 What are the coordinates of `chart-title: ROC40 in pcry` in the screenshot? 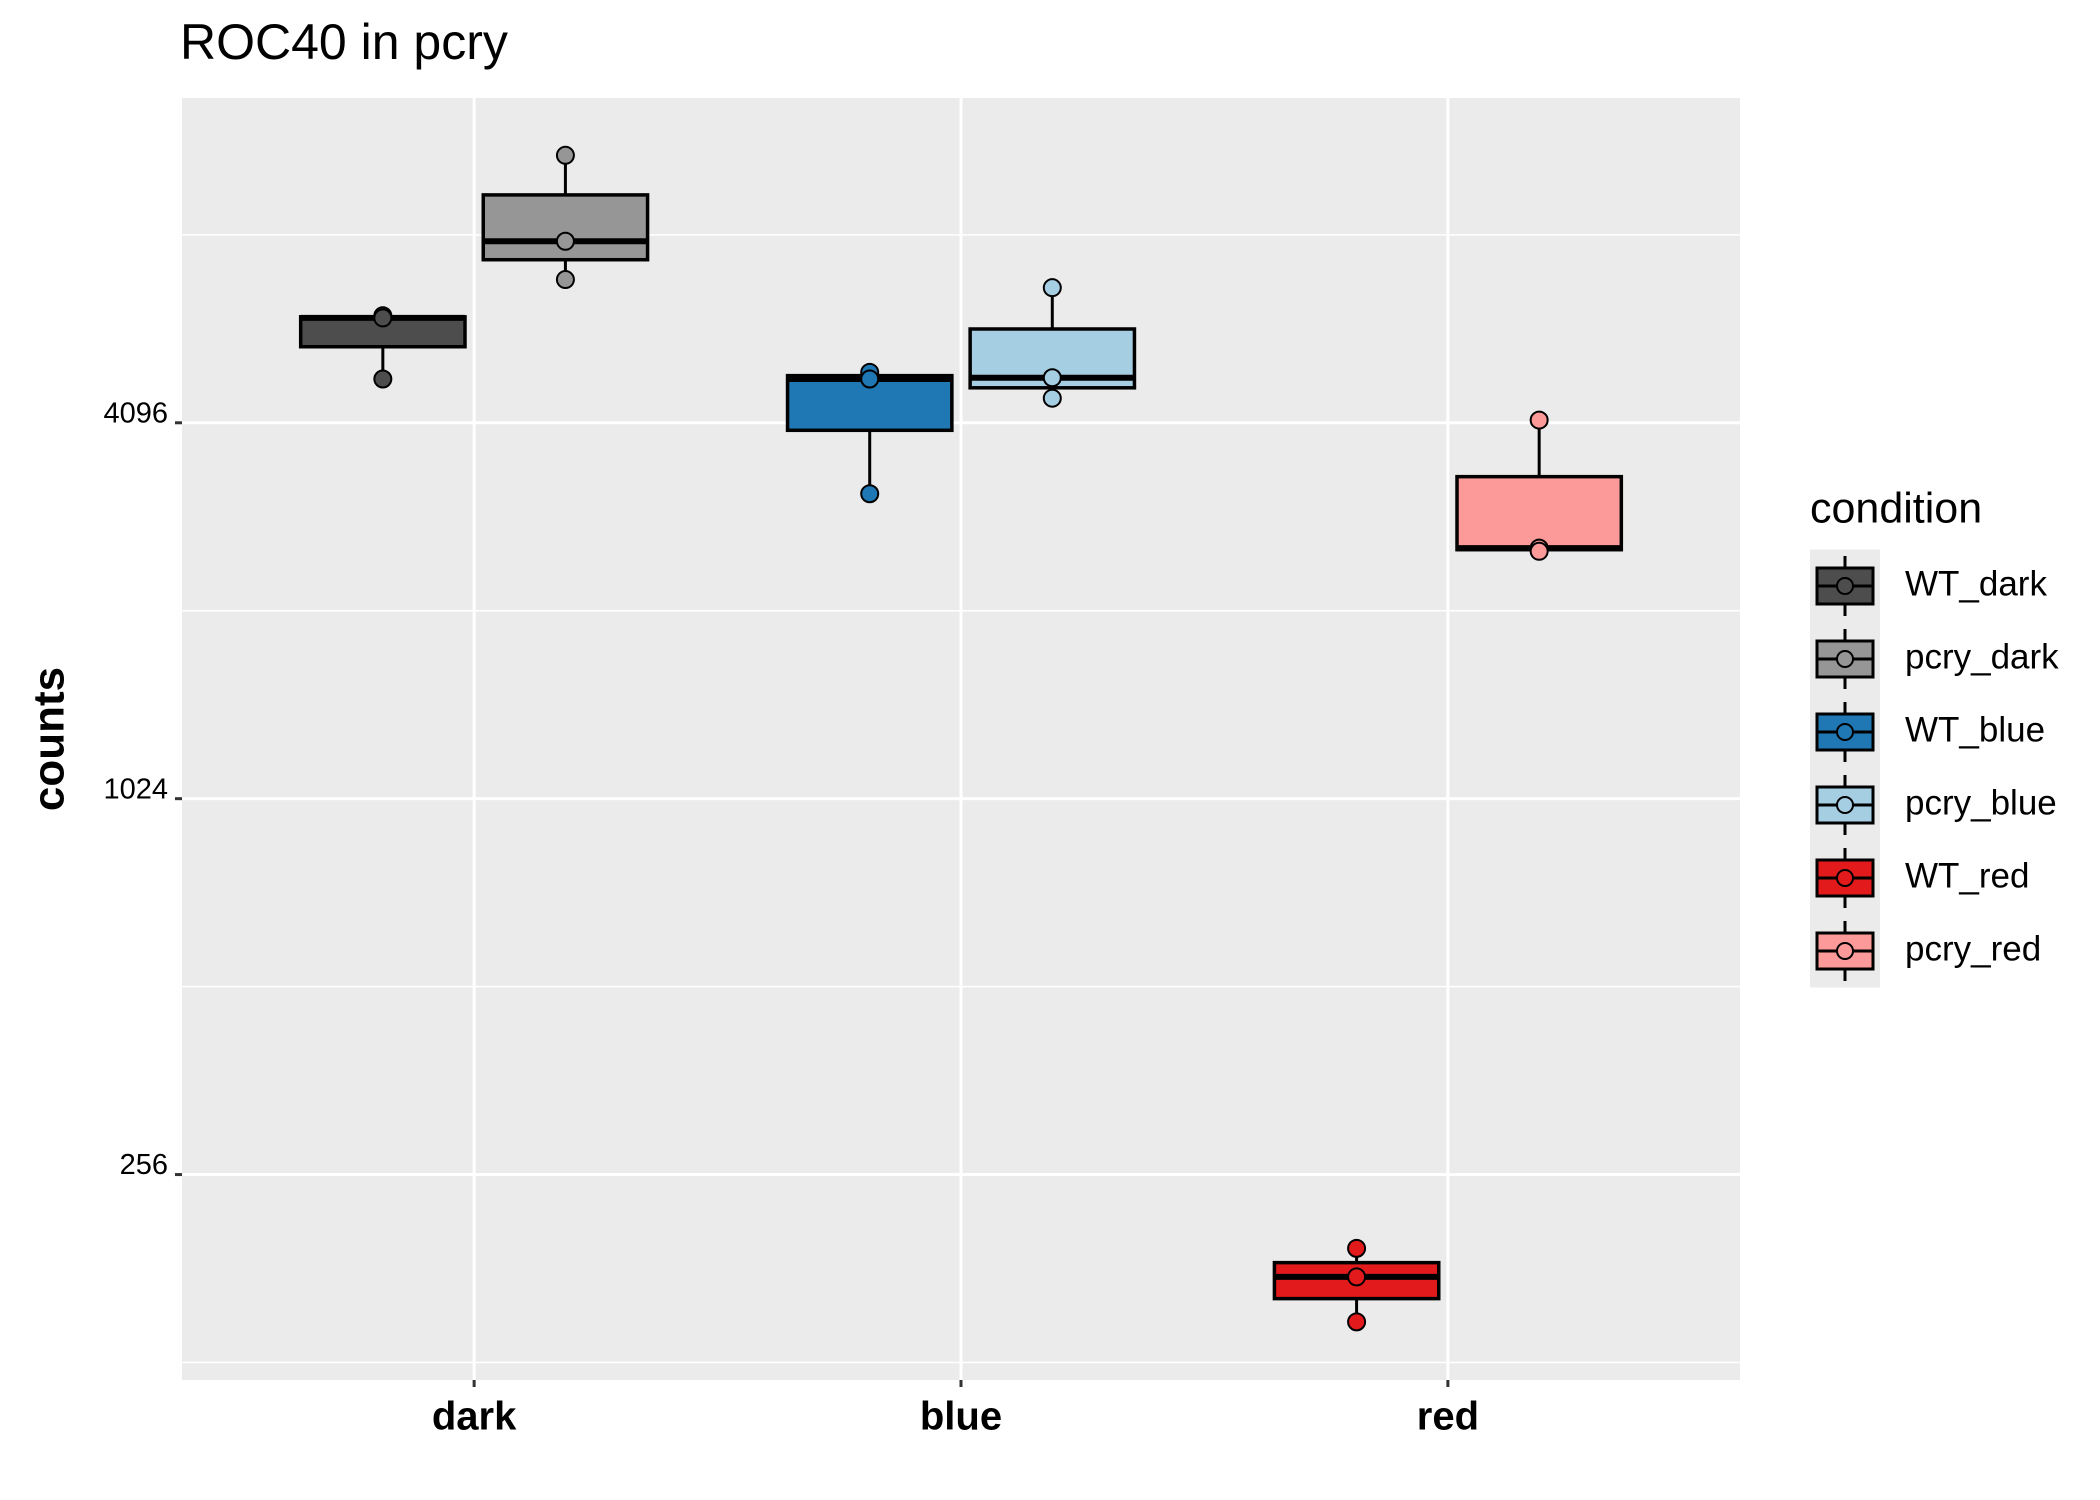 It's located at (344, 42).